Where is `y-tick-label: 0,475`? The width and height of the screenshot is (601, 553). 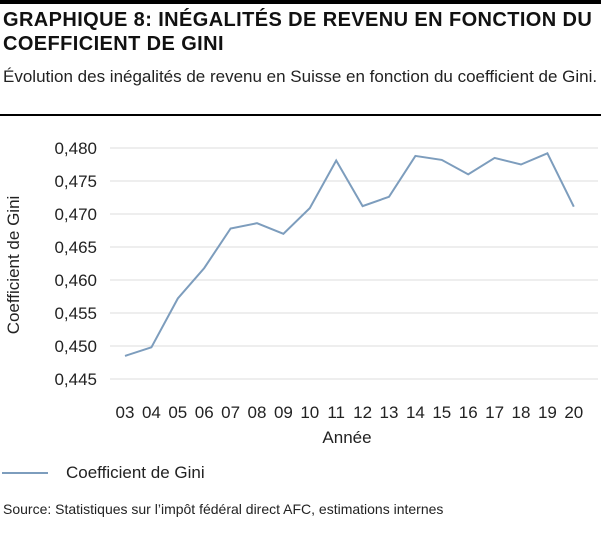 y-tick-label: 0,475 is located at coordinates (75, 181).